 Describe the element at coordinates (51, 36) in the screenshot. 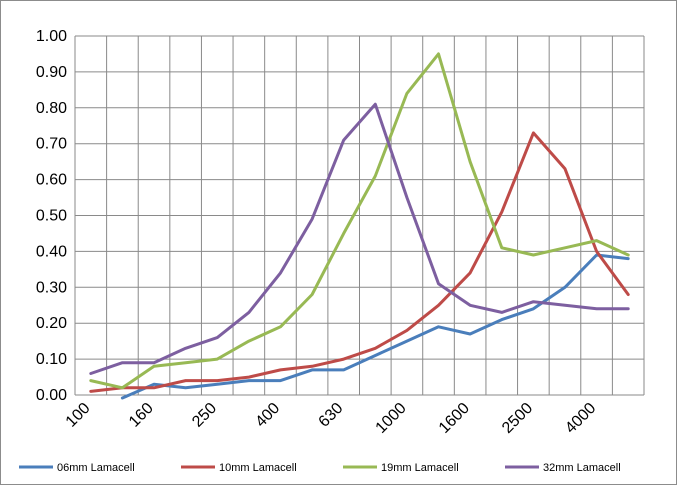

I see `y-tick-label: 1.00` at that location.